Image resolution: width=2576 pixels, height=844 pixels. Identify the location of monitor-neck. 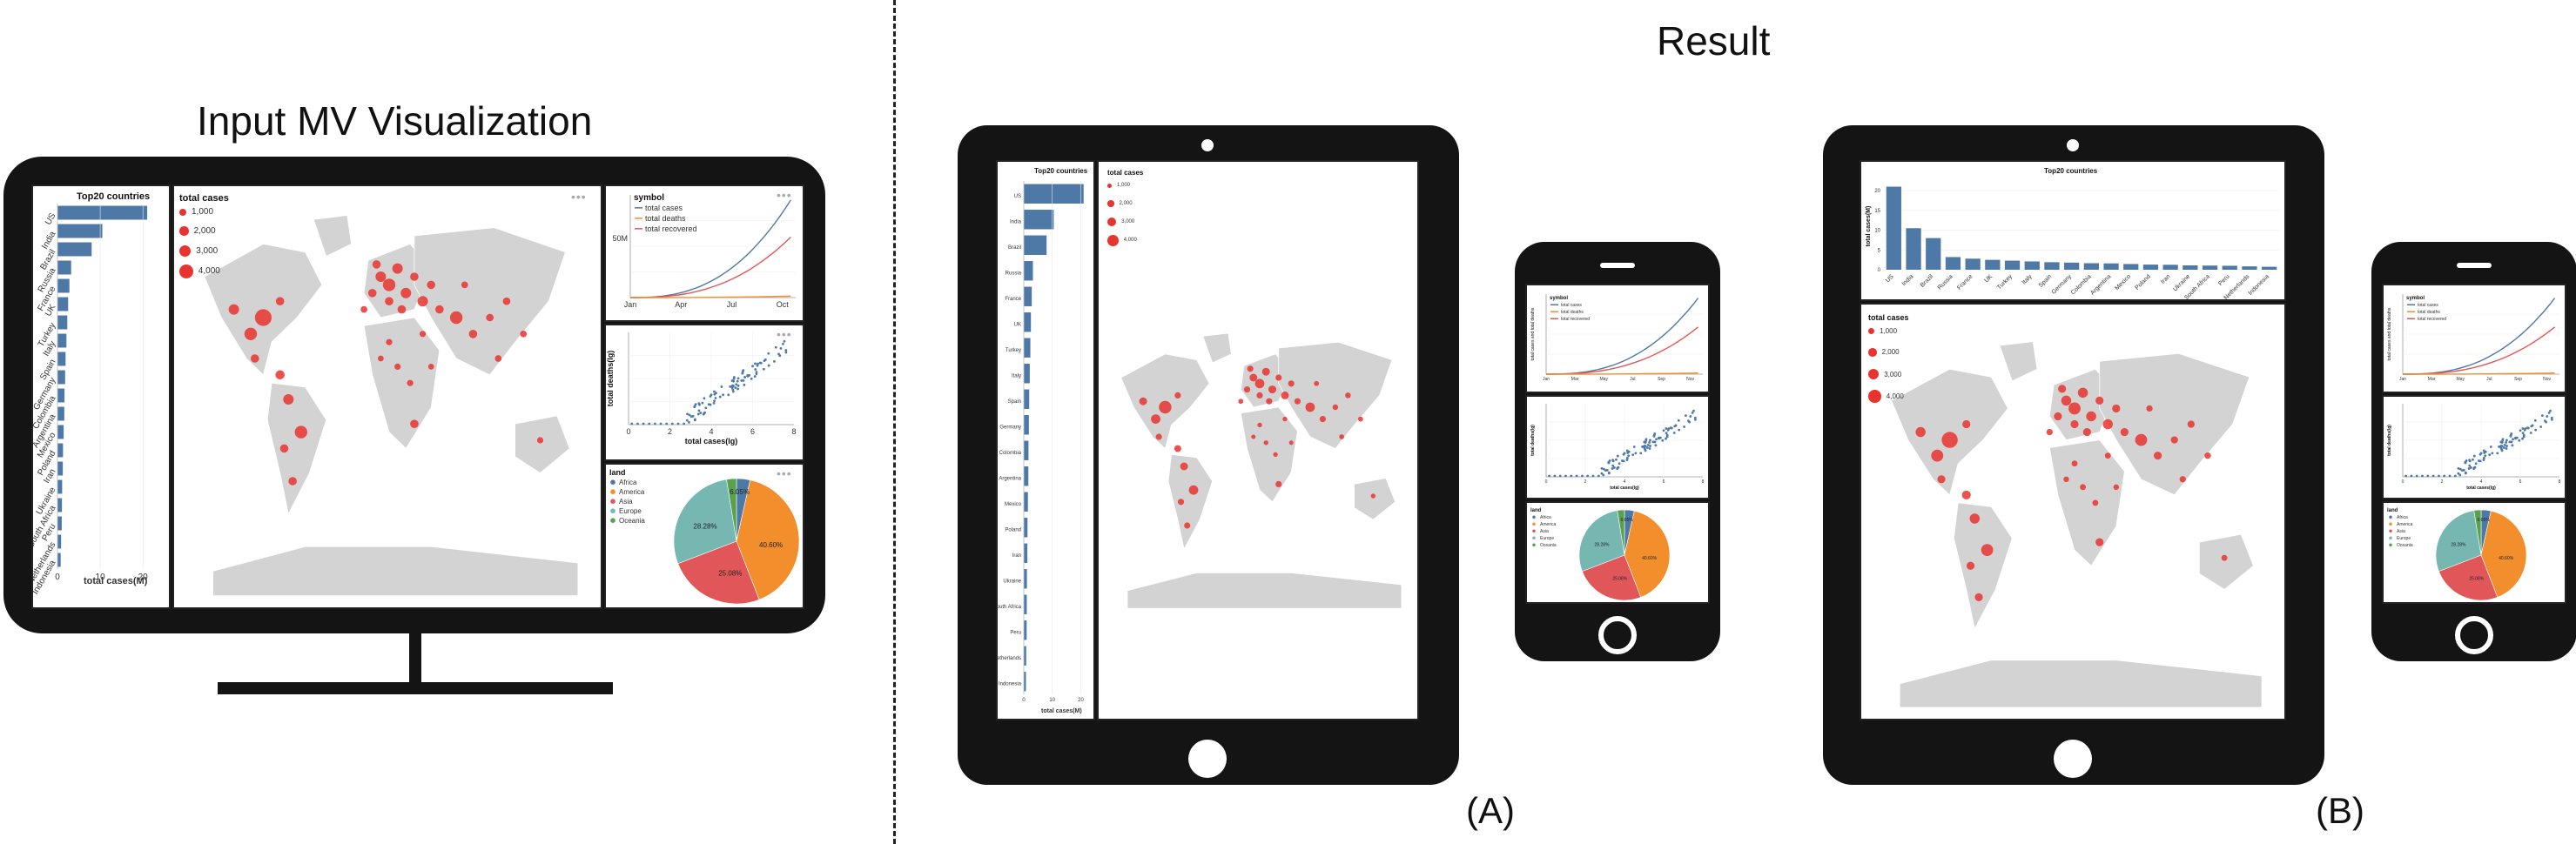
(415, 658).